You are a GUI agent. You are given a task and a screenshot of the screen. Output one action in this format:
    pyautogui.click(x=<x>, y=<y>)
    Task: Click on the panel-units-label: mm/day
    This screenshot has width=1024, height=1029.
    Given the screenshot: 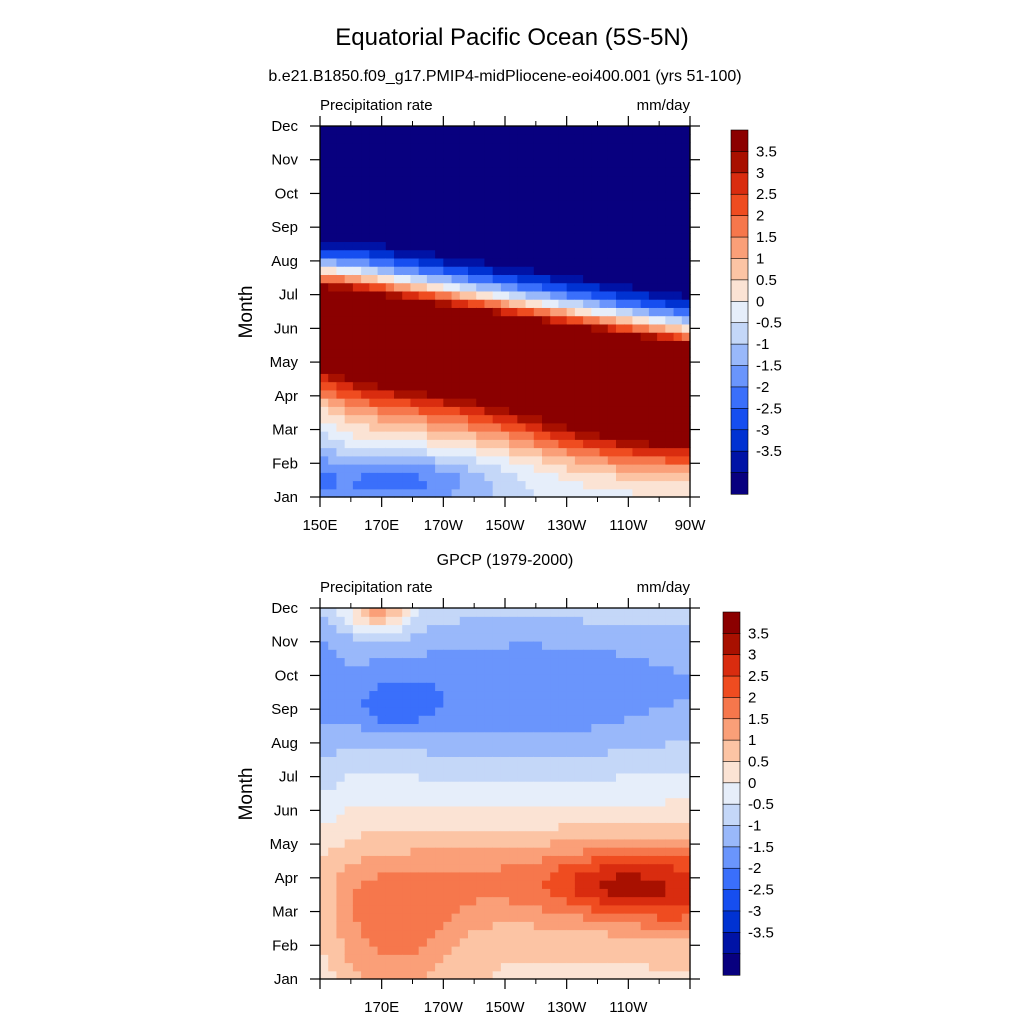 What is the action you would take?
    pyautogui.click(x=664, y=105)
    